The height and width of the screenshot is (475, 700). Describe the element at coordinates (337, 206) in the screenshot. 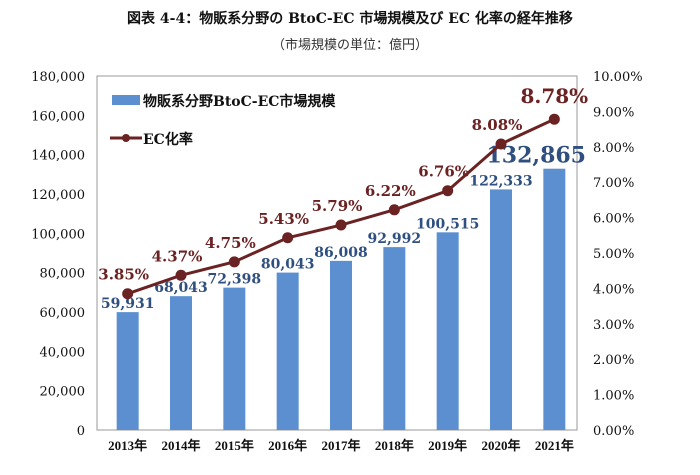

I see `line-data-label: 5.79%` at that location.